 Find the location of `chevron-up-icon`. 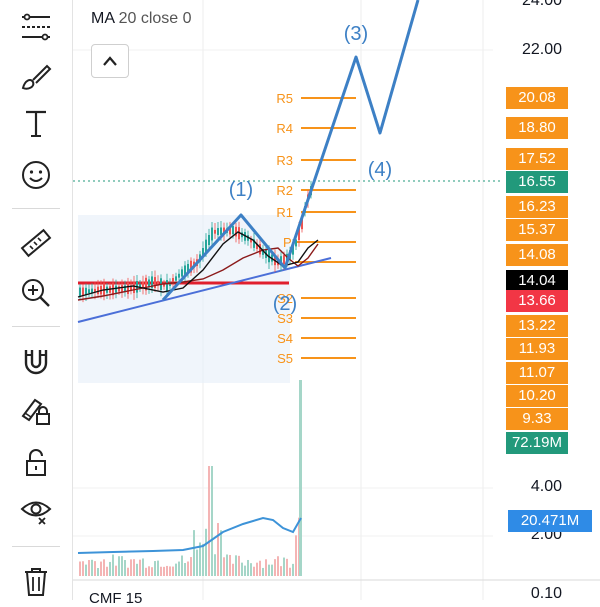

chevron-up-icon is located at coordinates (110, 61).